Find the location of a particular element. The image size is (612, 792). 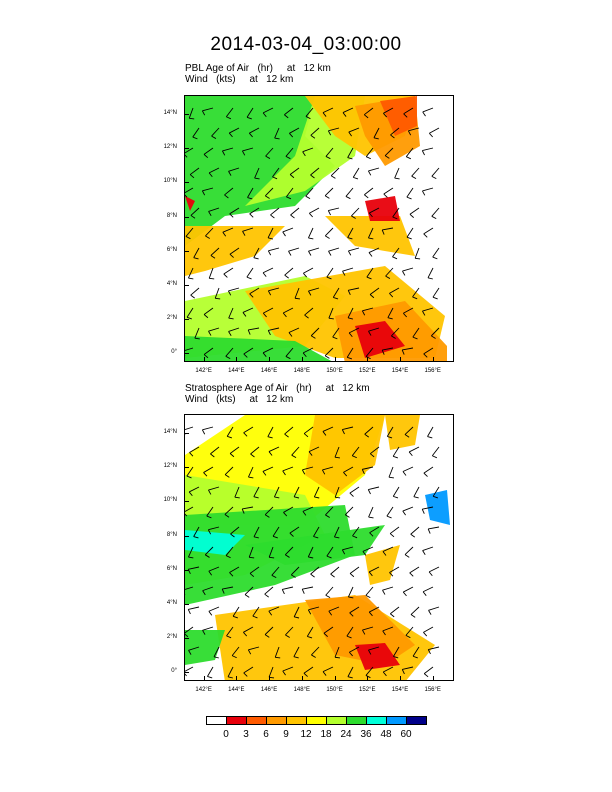

map-svg is located at coordinates (317, 547).